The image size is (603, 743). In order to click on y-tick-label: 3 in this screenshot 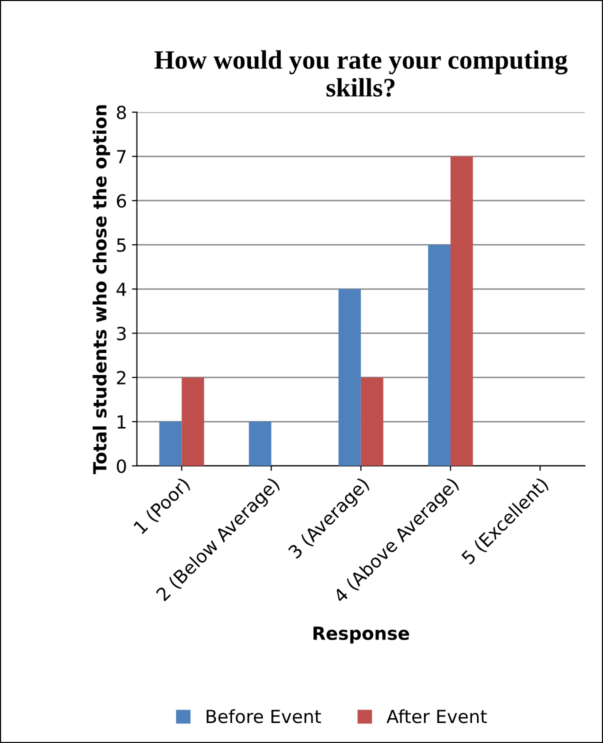, I will do `click(121, 333)`.